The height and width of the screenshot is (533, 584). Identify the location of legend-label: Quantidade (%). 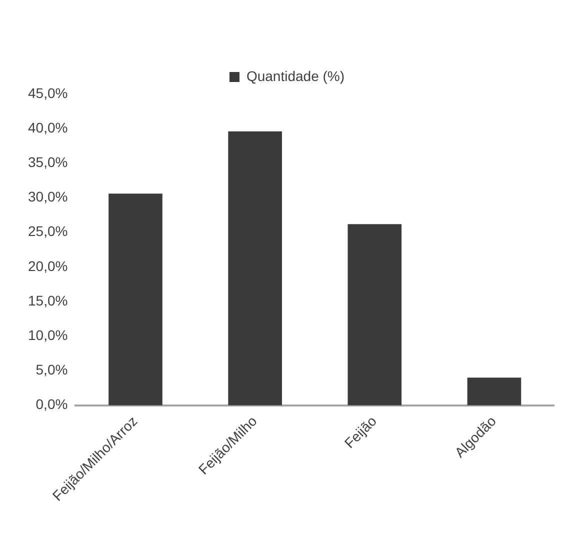
(295, 76).